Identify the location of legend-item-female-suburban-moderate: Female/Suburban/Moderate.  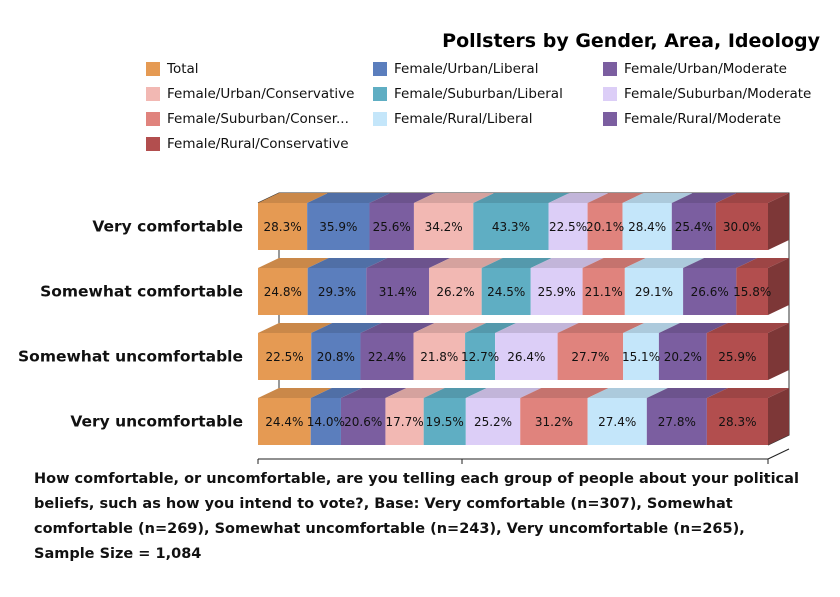
(707, 94).